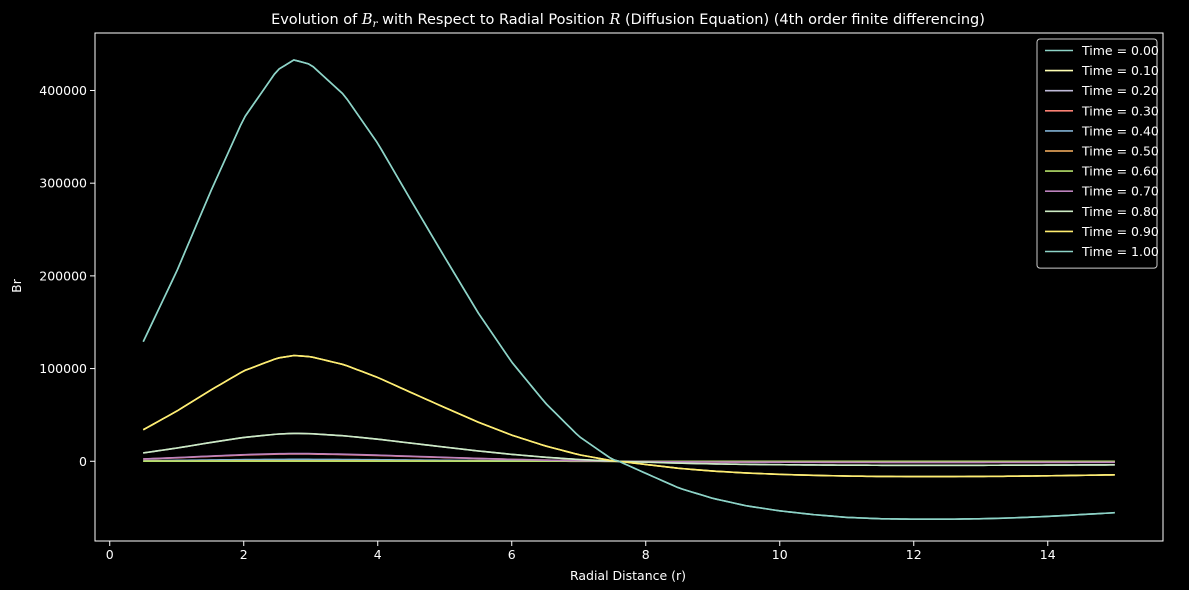 The image size is (1189, 590). What do you see at coordinates (646, 554) in the screenshot?
I see `x-tick-label: 8` at bounding box center [646, 554].